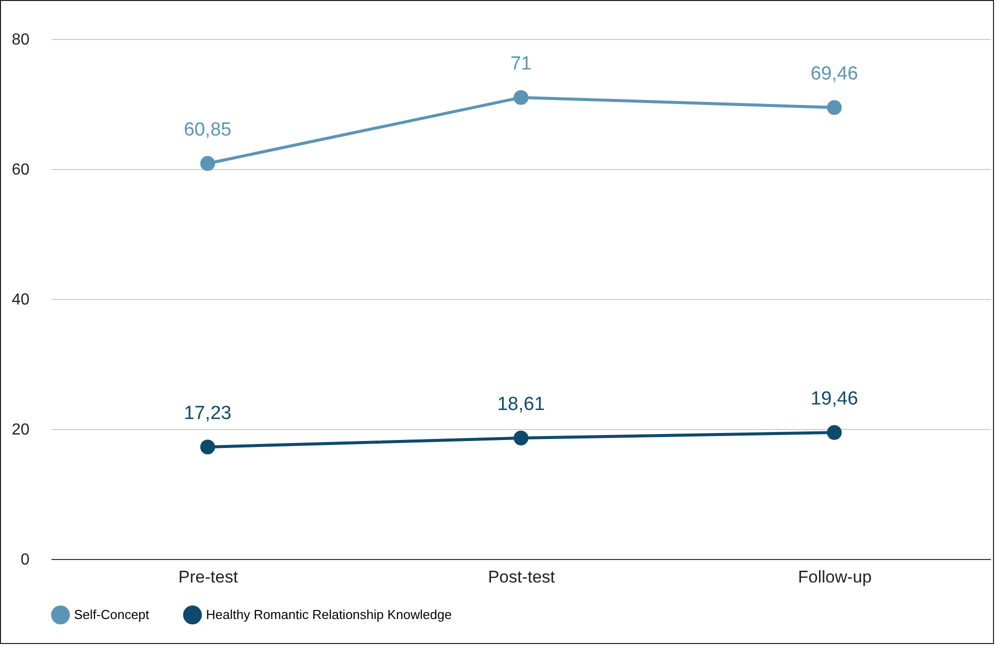 This screenshot has height=646, width=996. What do you see at coordinates (21, 40) in the screenshot?
I see `y-tick-label: 80` at bounding box center [21, 40].